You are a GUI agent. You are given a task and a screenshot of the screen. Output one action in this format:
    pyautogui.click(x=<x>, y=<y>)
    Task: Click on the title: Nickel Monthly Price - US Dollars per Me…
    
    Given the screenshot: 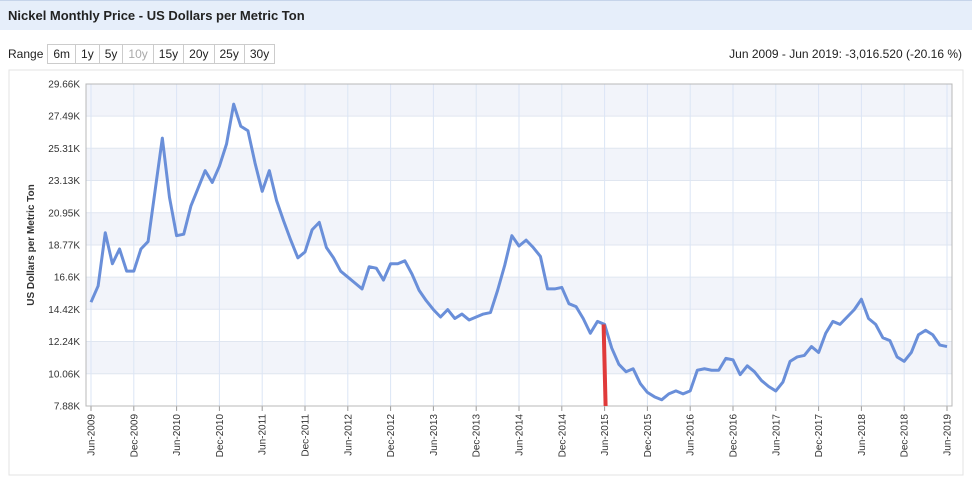 What is the action you would take?
    pyautogui.click(x=156, y=15)
    